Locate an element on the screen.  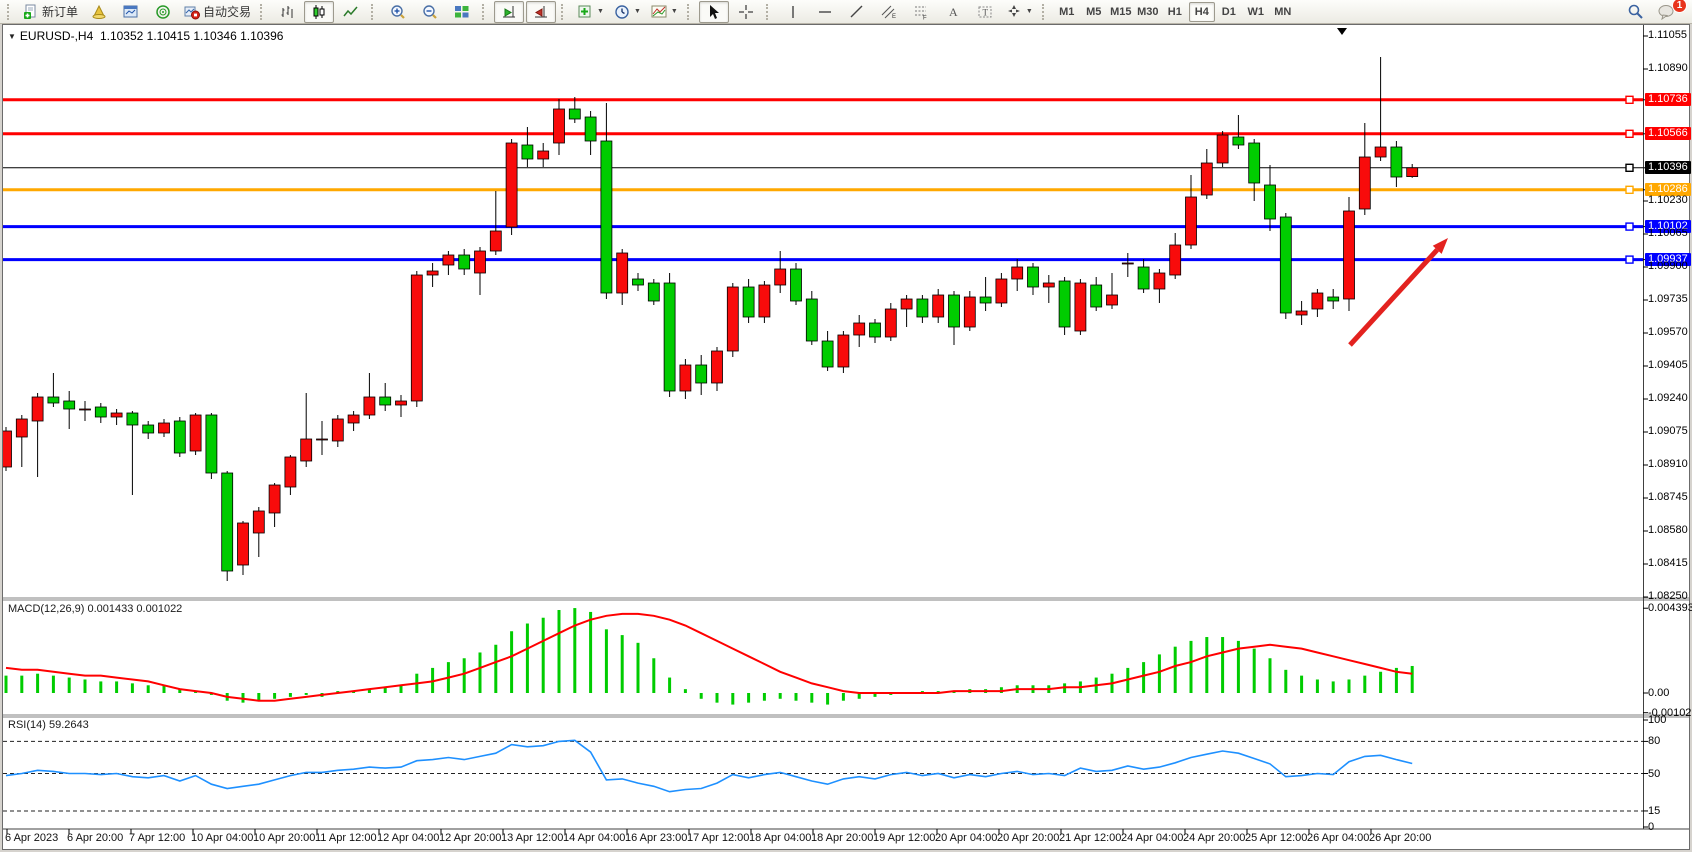
templates-button: ▼ is located at coordinates (664, 12).